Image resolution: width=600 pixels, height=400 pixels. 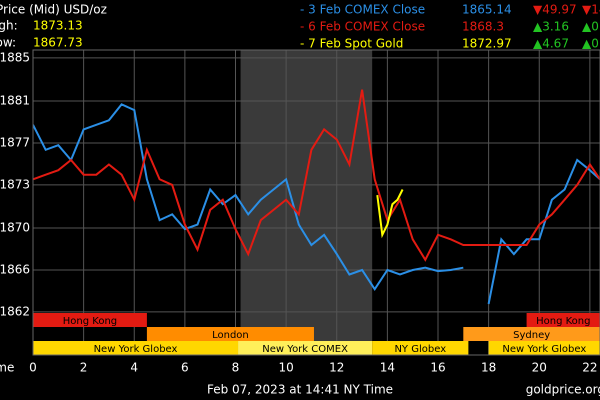 What do you see at coordinates (7, 368) in the screenshot?
I see `x-axis-label: Time` at bounding box center [7, 368].